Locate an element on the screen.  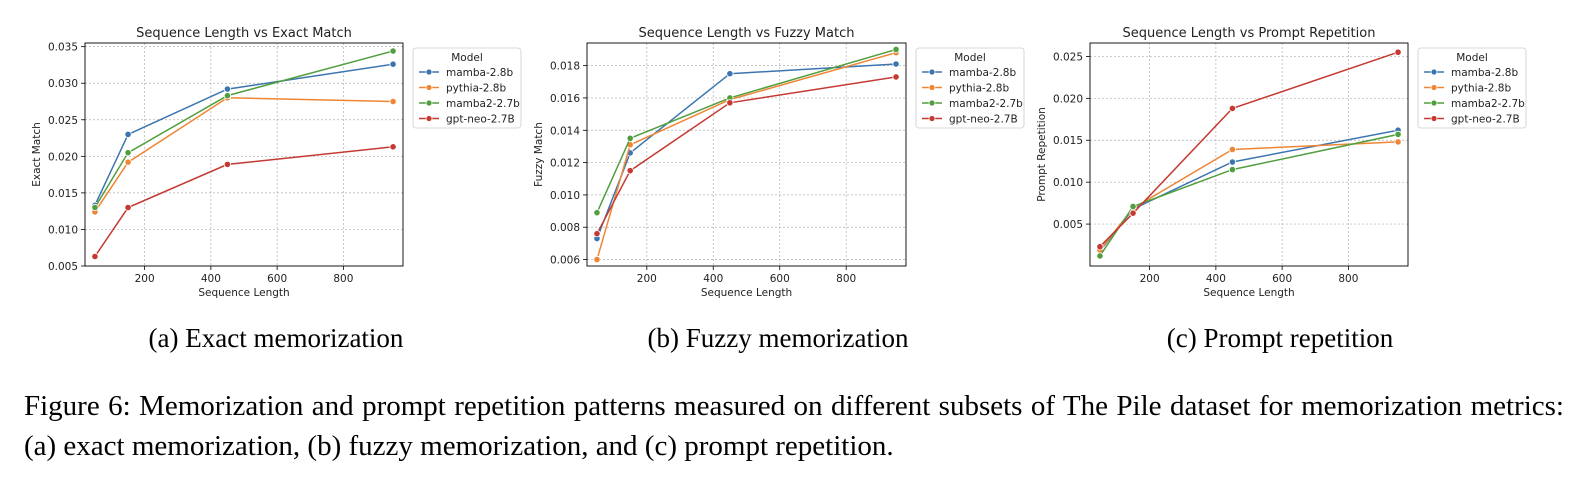
series-gpt-neo-2.7B is located at coordinates (1249, 149).